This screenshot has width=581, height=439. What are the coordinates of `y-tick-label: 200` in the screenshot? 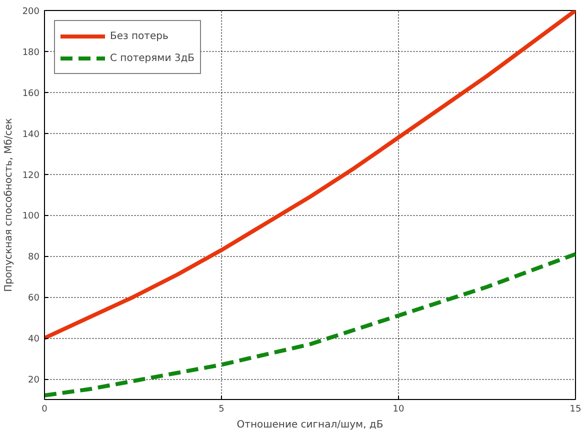 It's located at (31, 12).